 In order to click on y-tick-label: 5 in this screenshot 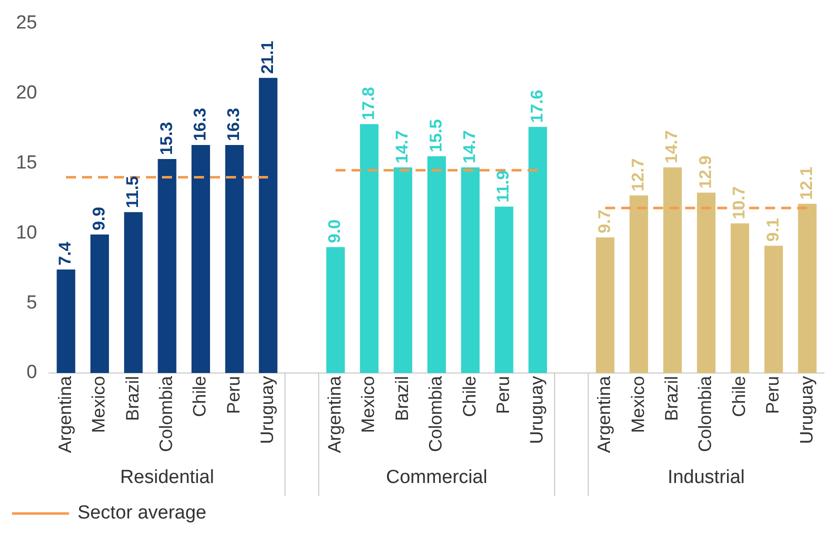, I will do `click(32, 303)`.